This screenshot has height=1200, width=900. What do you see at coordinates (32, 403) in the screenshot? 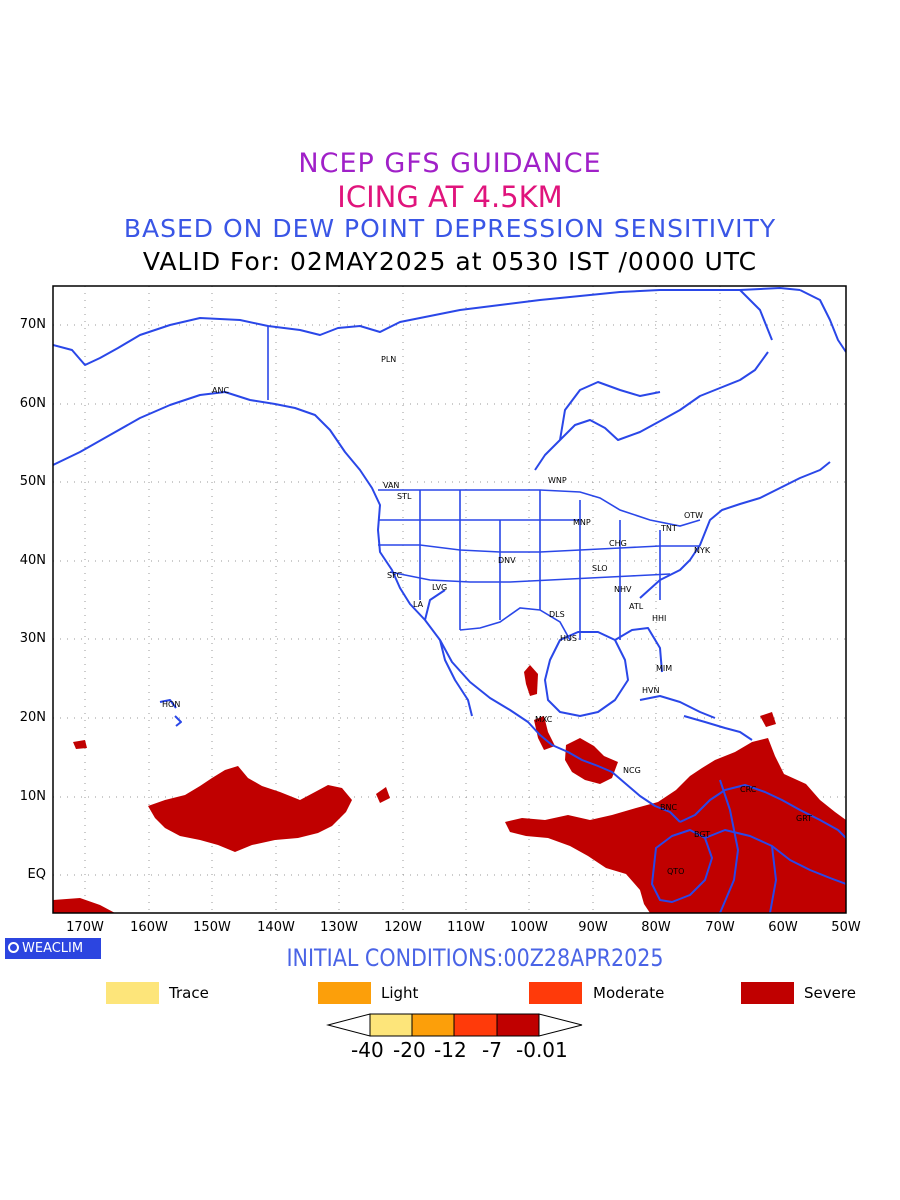
I see `lat-label: 60N` at bounding box center [32, 403].